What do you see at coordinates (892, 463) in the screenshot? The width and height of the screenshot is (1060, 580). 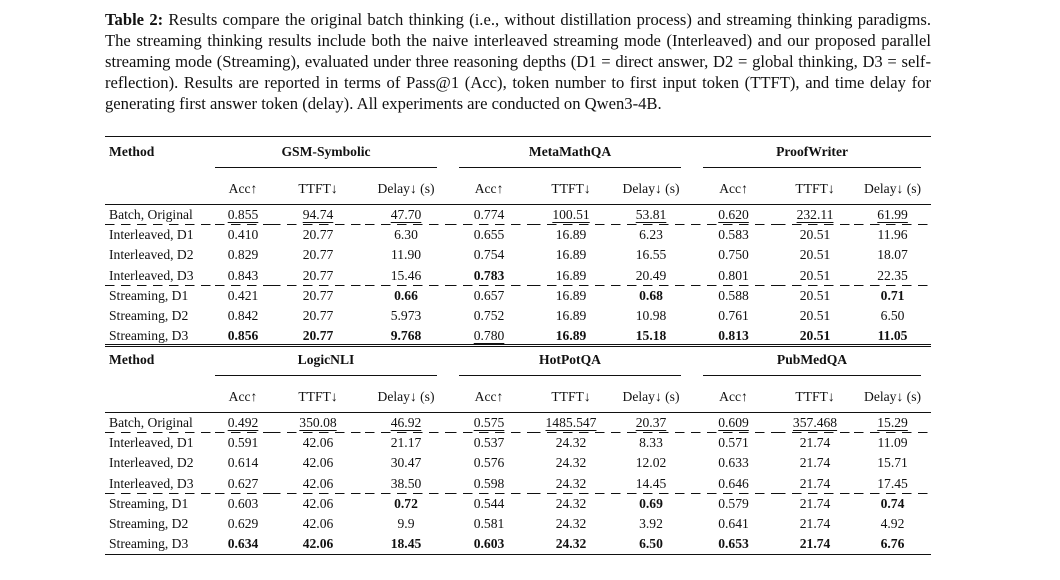 I see `value-cell: 15.71` at bounding box center [892, 463].